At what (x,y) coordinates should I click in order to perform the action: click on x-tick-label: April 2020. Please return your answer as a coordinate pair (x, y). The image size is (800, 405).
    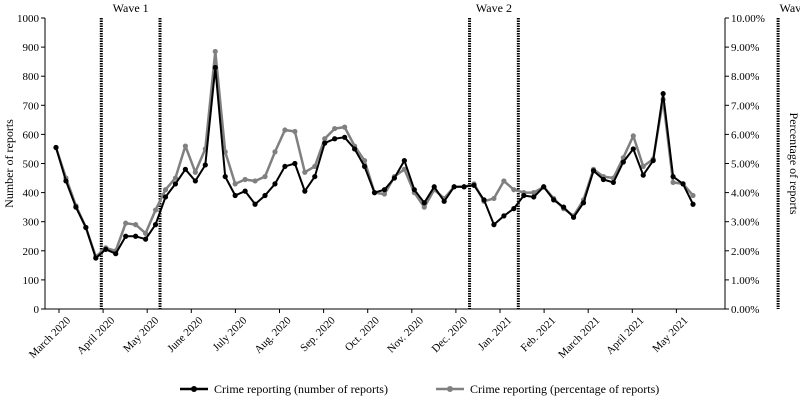
    Looking at the image, I should click on (96, 335).